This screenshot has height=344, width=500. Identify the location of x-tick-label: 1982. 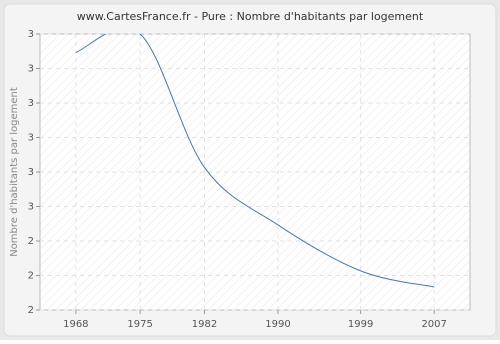
(204, 324).